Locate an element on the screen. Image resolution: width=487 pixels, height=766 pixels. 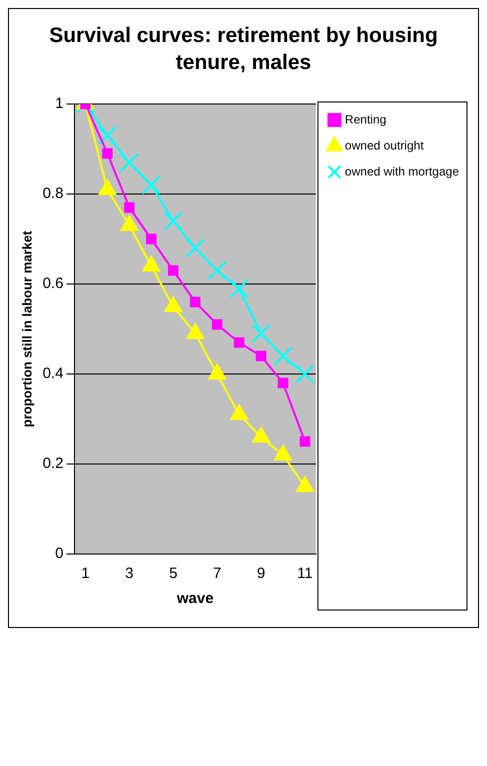
legend-label: owned outright is located at coordinates (384, 145).